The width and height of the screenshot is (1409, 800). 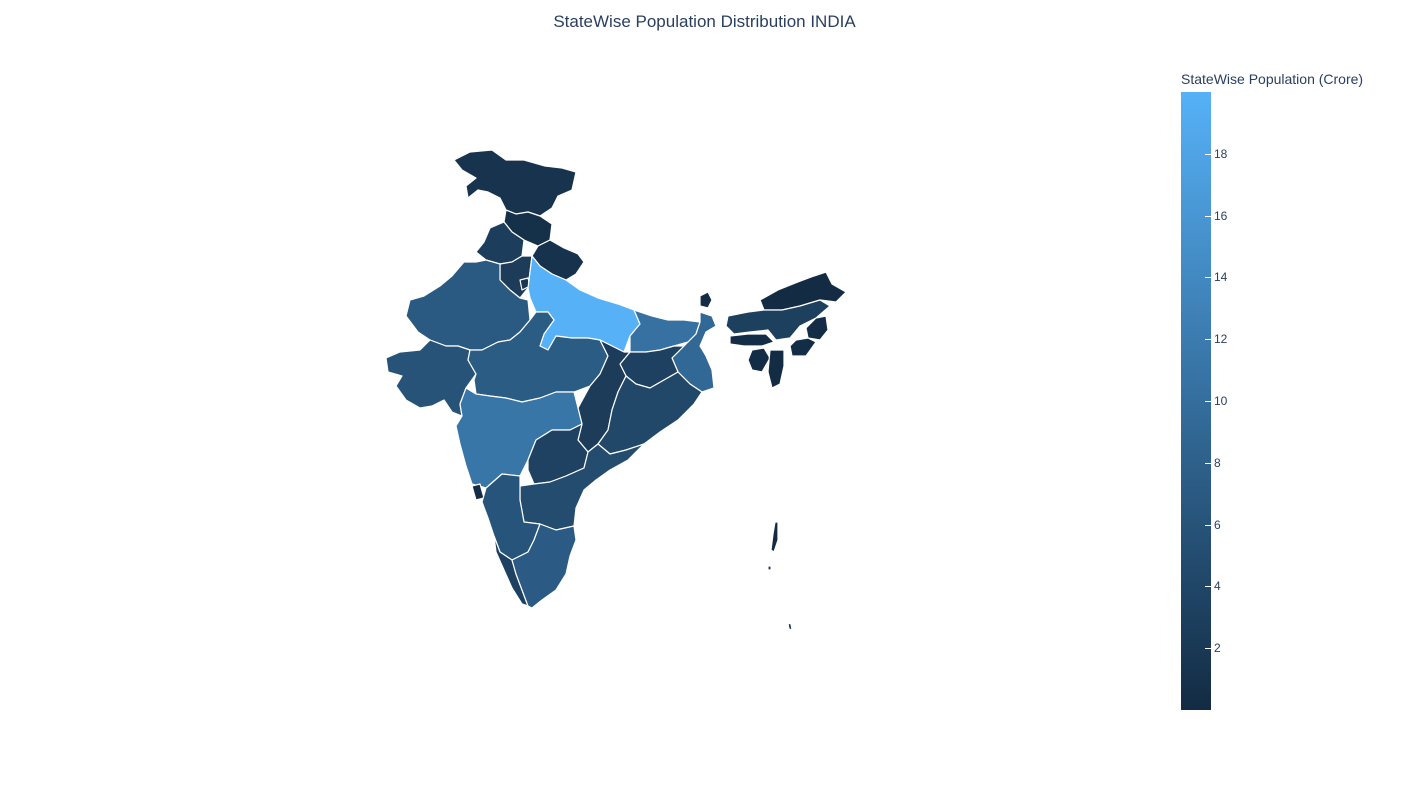 I want to click on state-mizoram, so click(x=776, y=369).